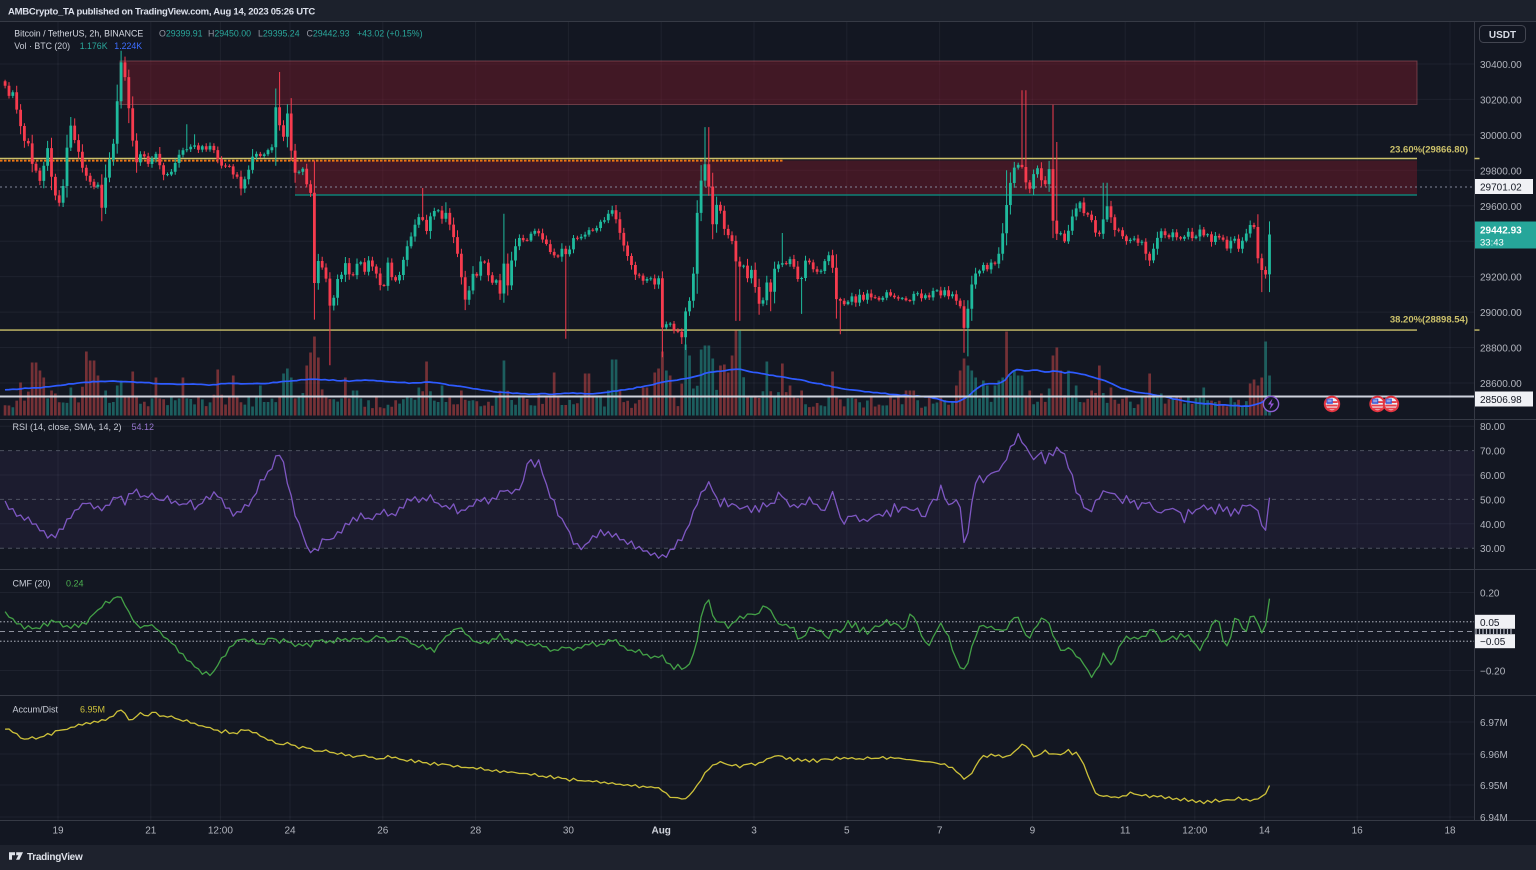 The height and width of the screenshot is (870, 1536). What do you see at coordinates (328, 33) in the screenshot?
I see `svg-text: C29442.93` at bounding box center [328, 33].